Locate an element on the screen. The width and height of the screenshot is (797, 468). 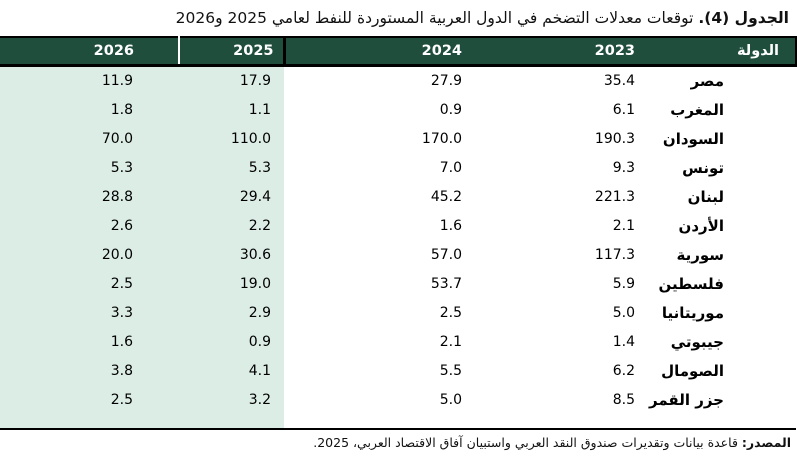
value-2026: 20.0 is located at coordinates (89, 255).